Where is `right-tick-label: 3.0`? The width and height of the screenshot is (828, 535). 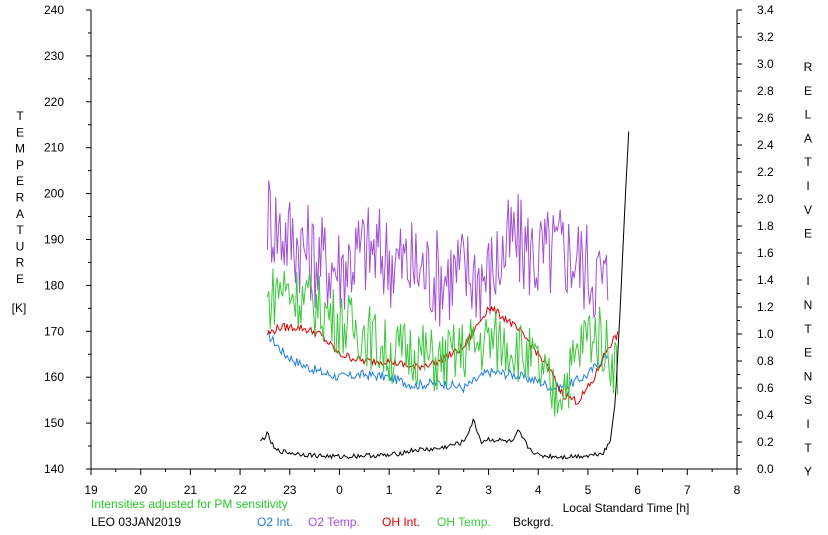
right-tick-label: 3.0 is located at coordinates (765, 64).